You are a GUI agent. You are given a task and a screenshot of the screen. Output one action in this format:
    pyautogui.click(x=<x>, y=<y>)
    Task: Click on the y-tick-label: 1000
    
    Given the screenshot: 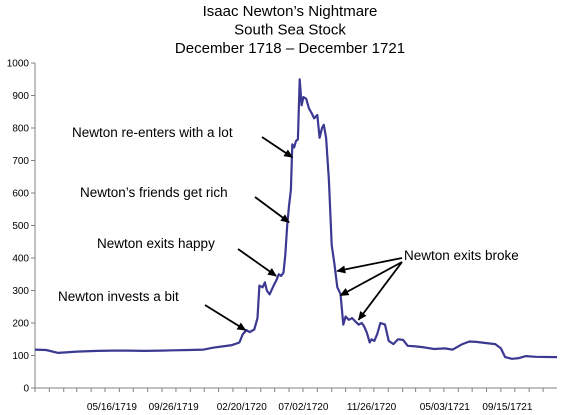 What is the action you would take?
    pyautogui.click(x=18, y=64)
    